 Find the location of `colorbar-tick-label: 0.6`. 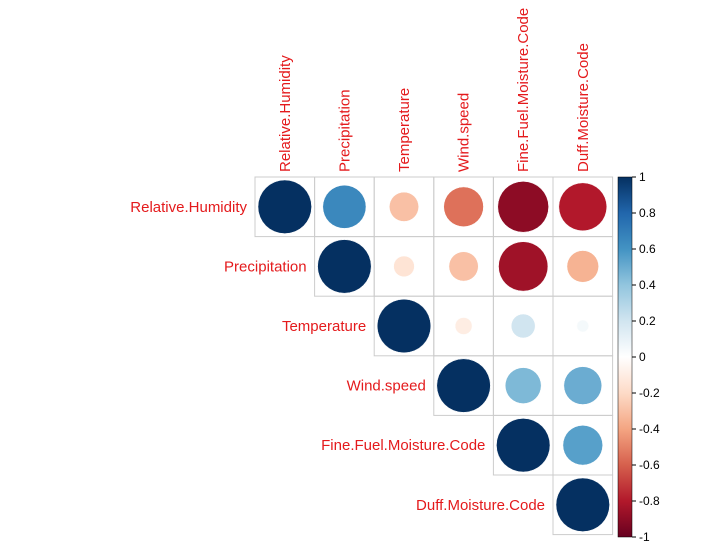

colorbar-tick-label: 0.6 is located at coordinates (647, 249).